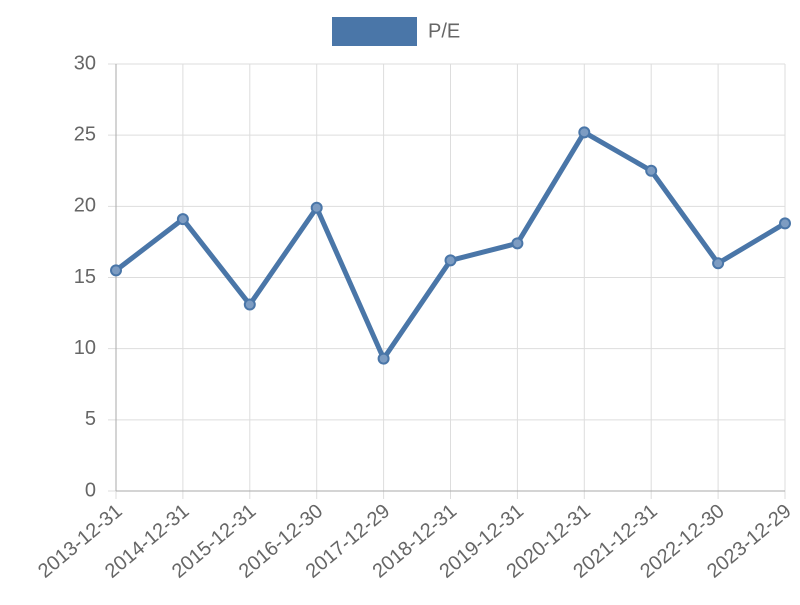 The height and width of the screenshot is (605, 800). Describe the element at coordinates (85, 63) in the screenshot. I see `y-tick-label: 30` at that location.